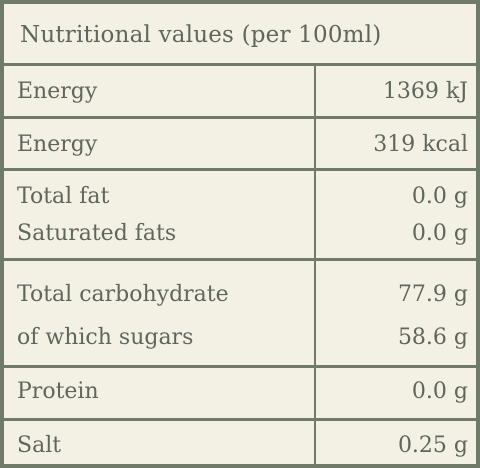  Describe the element at coordinates (425, 91) in the screenshot. I see `nutrient-value: 1369 kJ` at that location.